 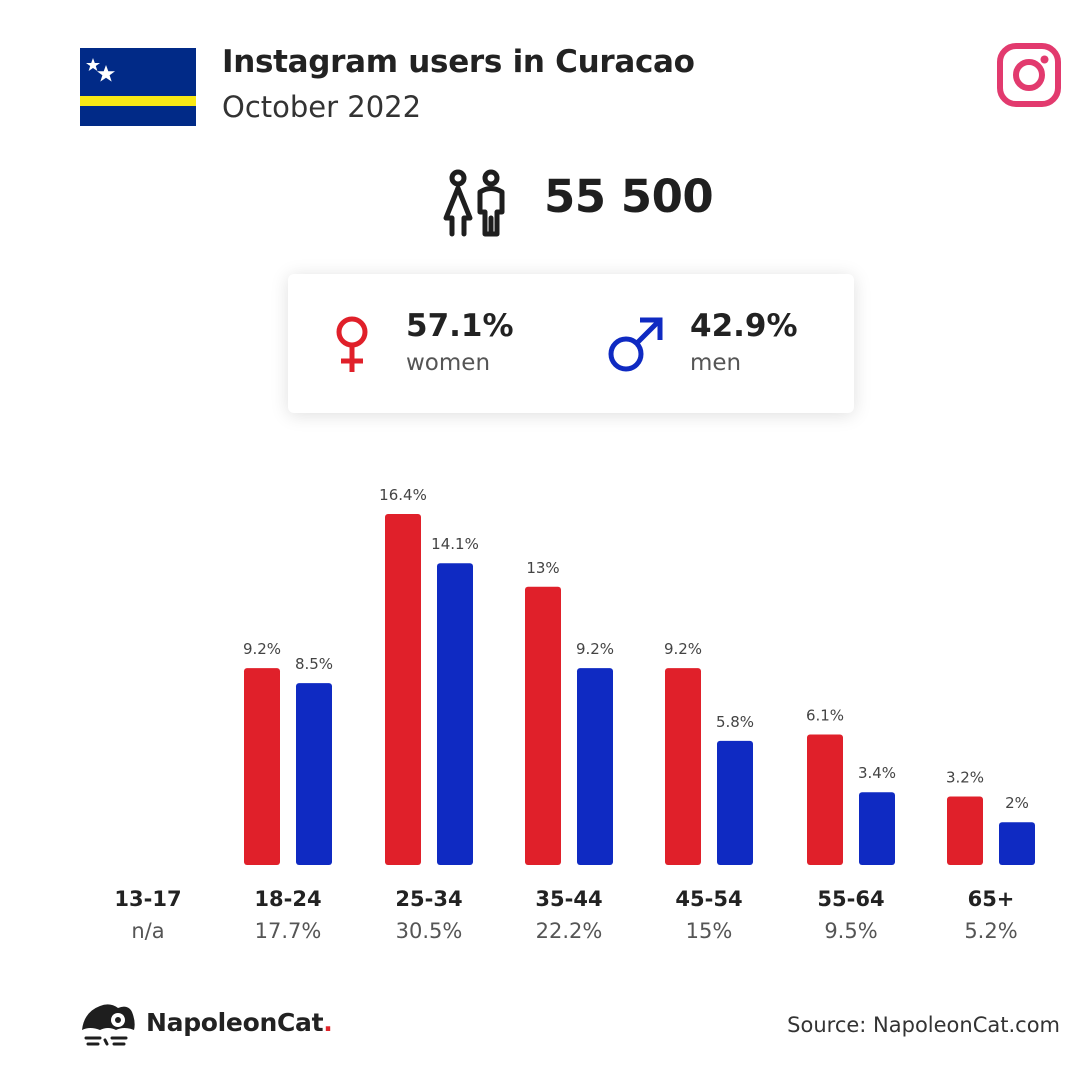 I want to click on total-users: 55 500, so click(x=629, y=196).